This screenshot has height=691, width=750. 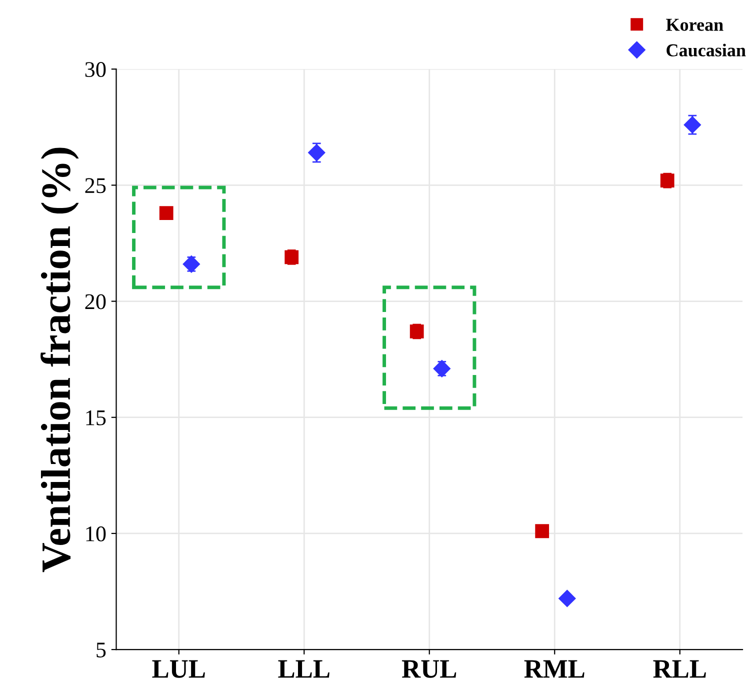 What do you see at coordinates (95, 302) in the screenshot?
I see `y-tick-label: 20` at bounding box center [95, 302].